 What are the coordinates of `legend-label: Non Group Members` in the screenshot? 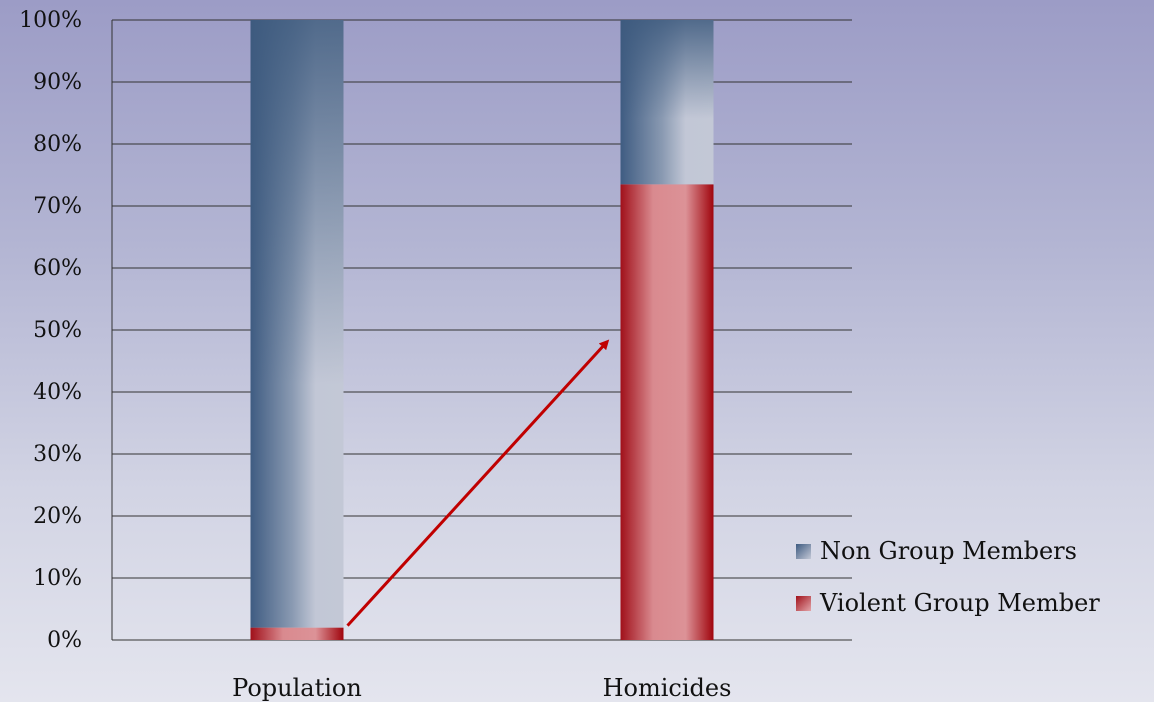 It's located at (948, 551).